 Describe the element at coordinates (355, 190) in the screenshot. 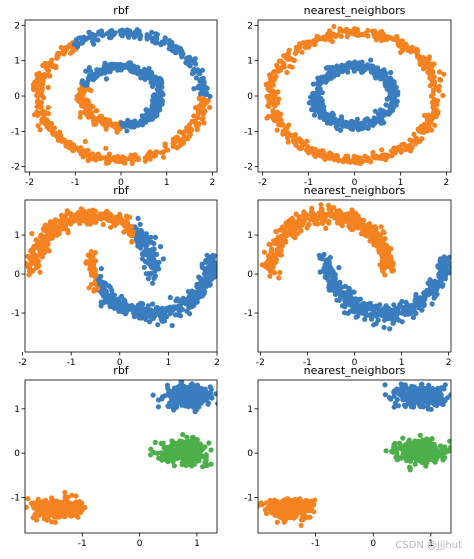

I see `subplot-title: nearest_neighbors` at that location.